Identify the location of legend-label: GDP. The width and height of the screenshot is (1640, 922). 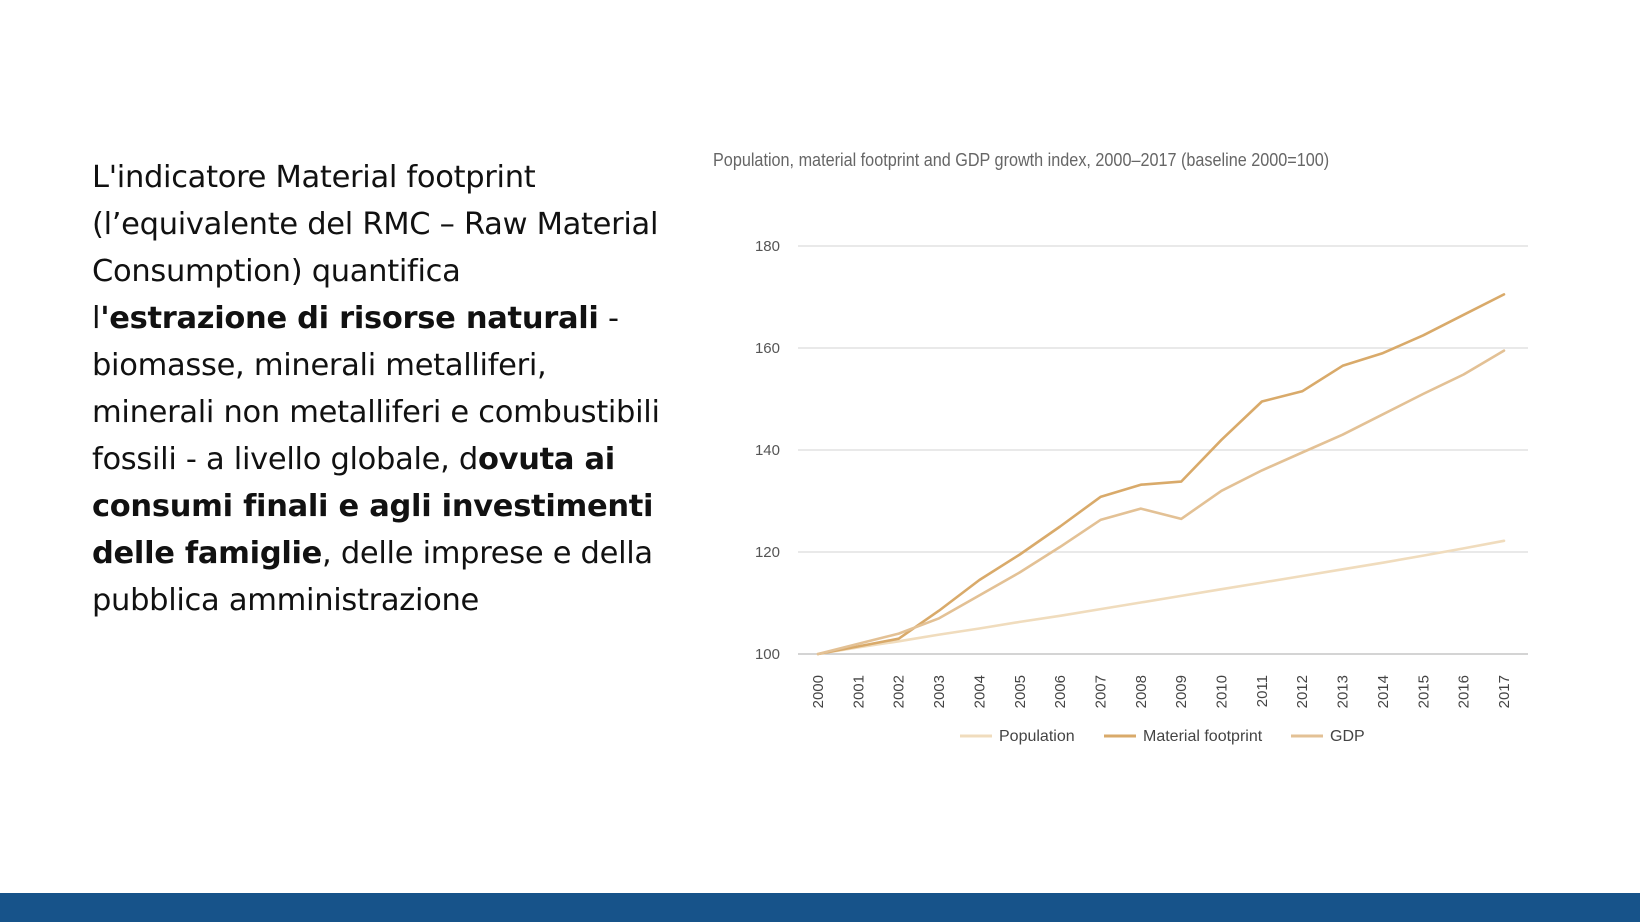
(1347, 736).